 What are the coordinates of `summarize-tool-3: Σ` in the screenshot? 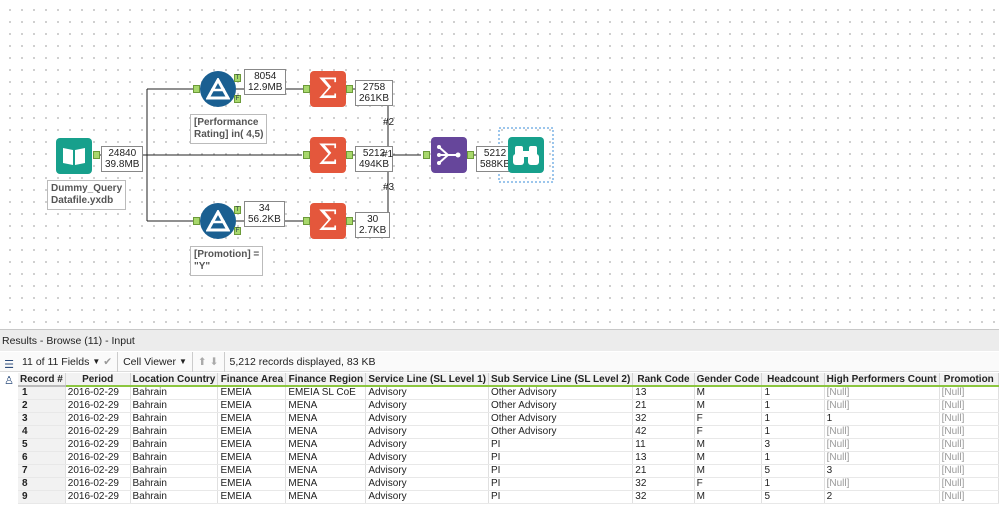 It's located at (328, 221).